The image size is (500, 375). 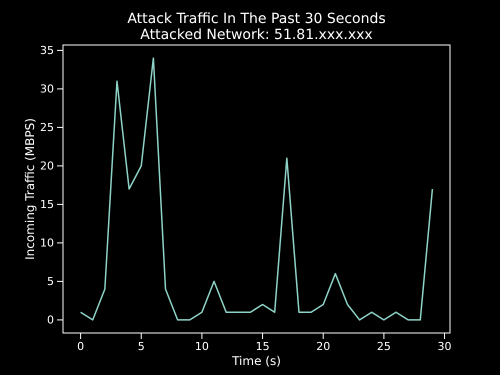 I want to click on x-tick-label: 5, so click(x=141, y=346).